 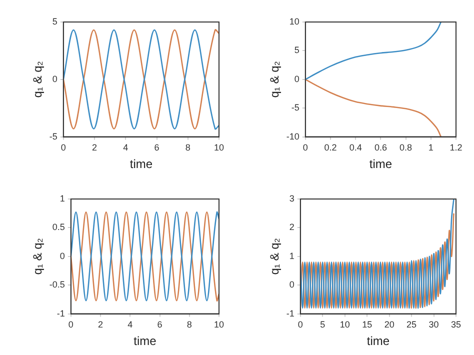 I want to click on y-tick-label: 0.5, so click(x=58, y=227).